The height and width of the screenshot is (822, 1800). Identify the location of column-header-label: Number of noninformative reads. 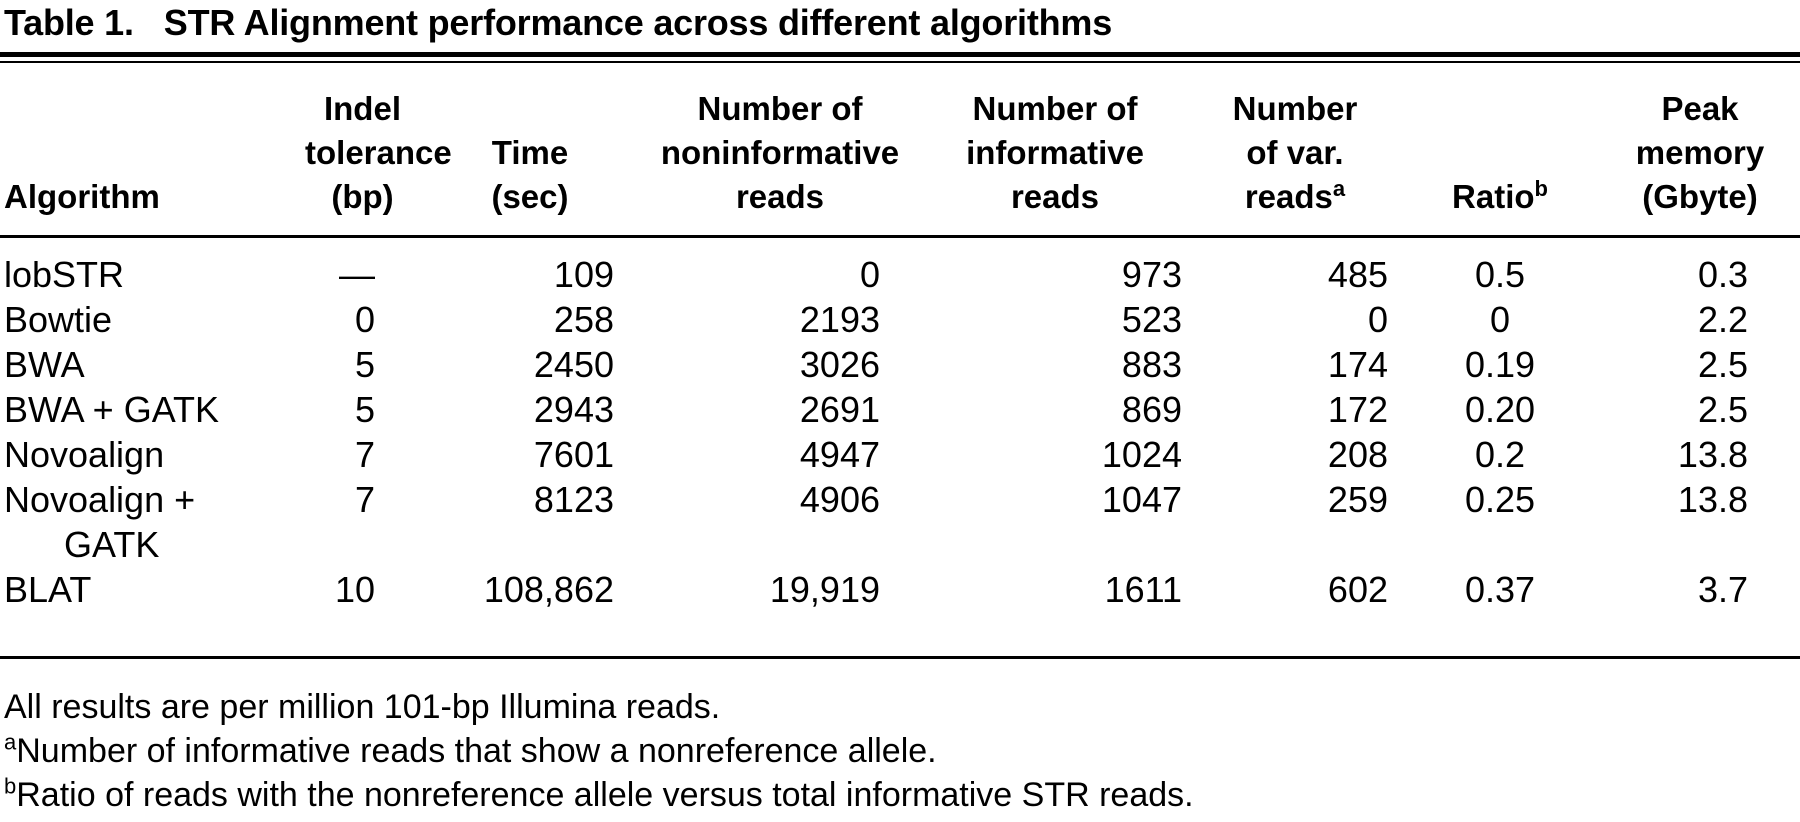
(780, 152).